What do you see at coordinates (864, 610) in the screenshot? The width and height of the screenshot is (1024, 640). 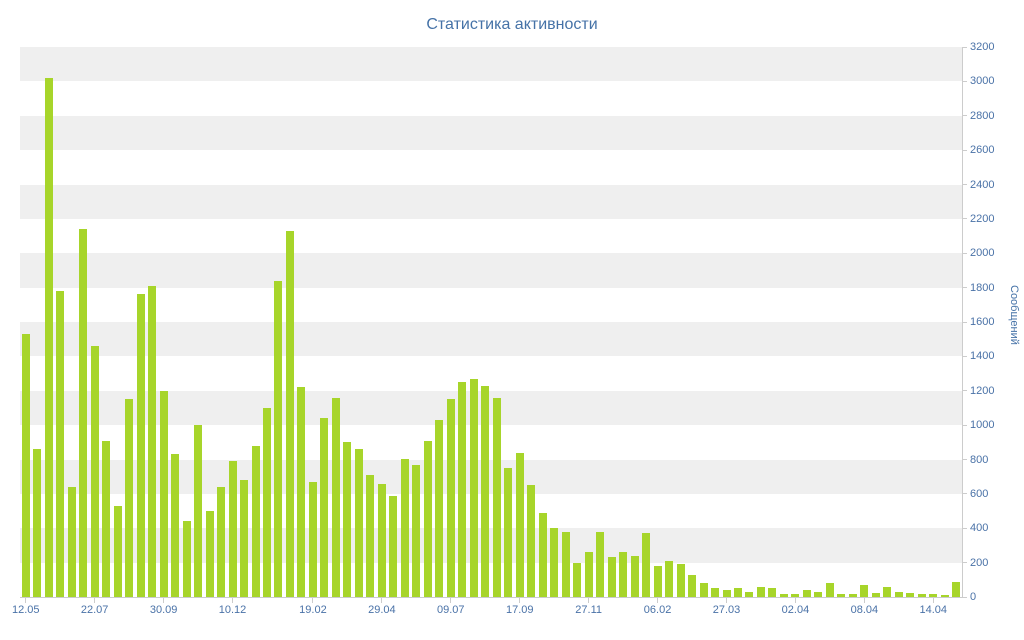 I see `x-tick-label: 08.04` at bounding box center [864, 610].